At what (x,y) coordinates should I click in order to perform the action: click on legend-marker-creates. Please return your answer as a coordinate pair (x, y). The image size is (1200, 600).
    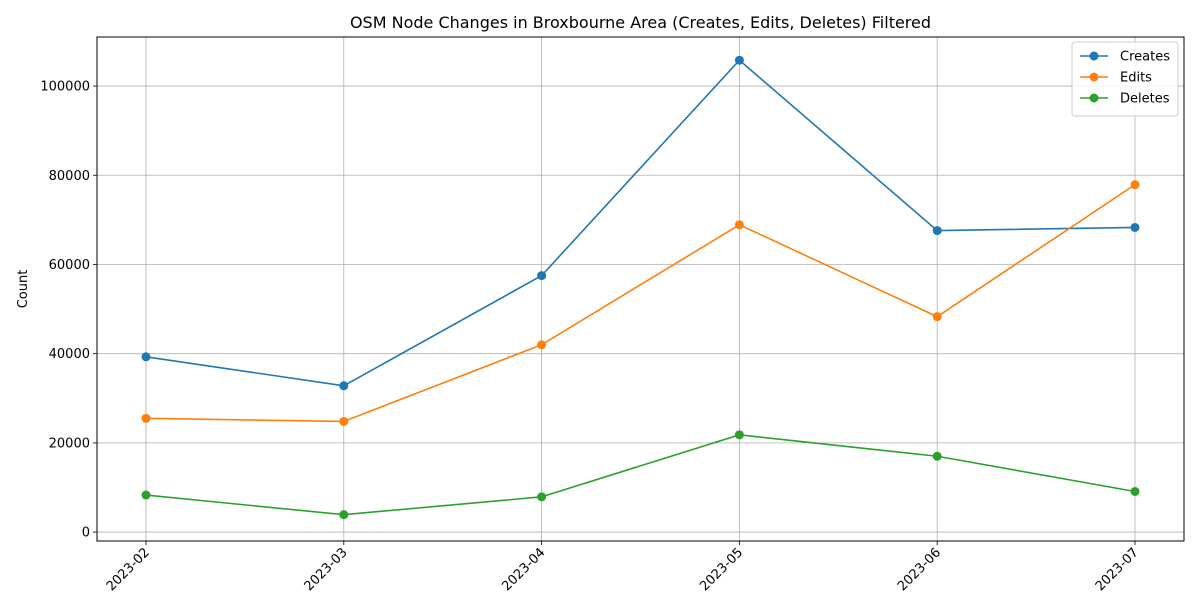
    Looking at the image, I should click on (1094, 56).